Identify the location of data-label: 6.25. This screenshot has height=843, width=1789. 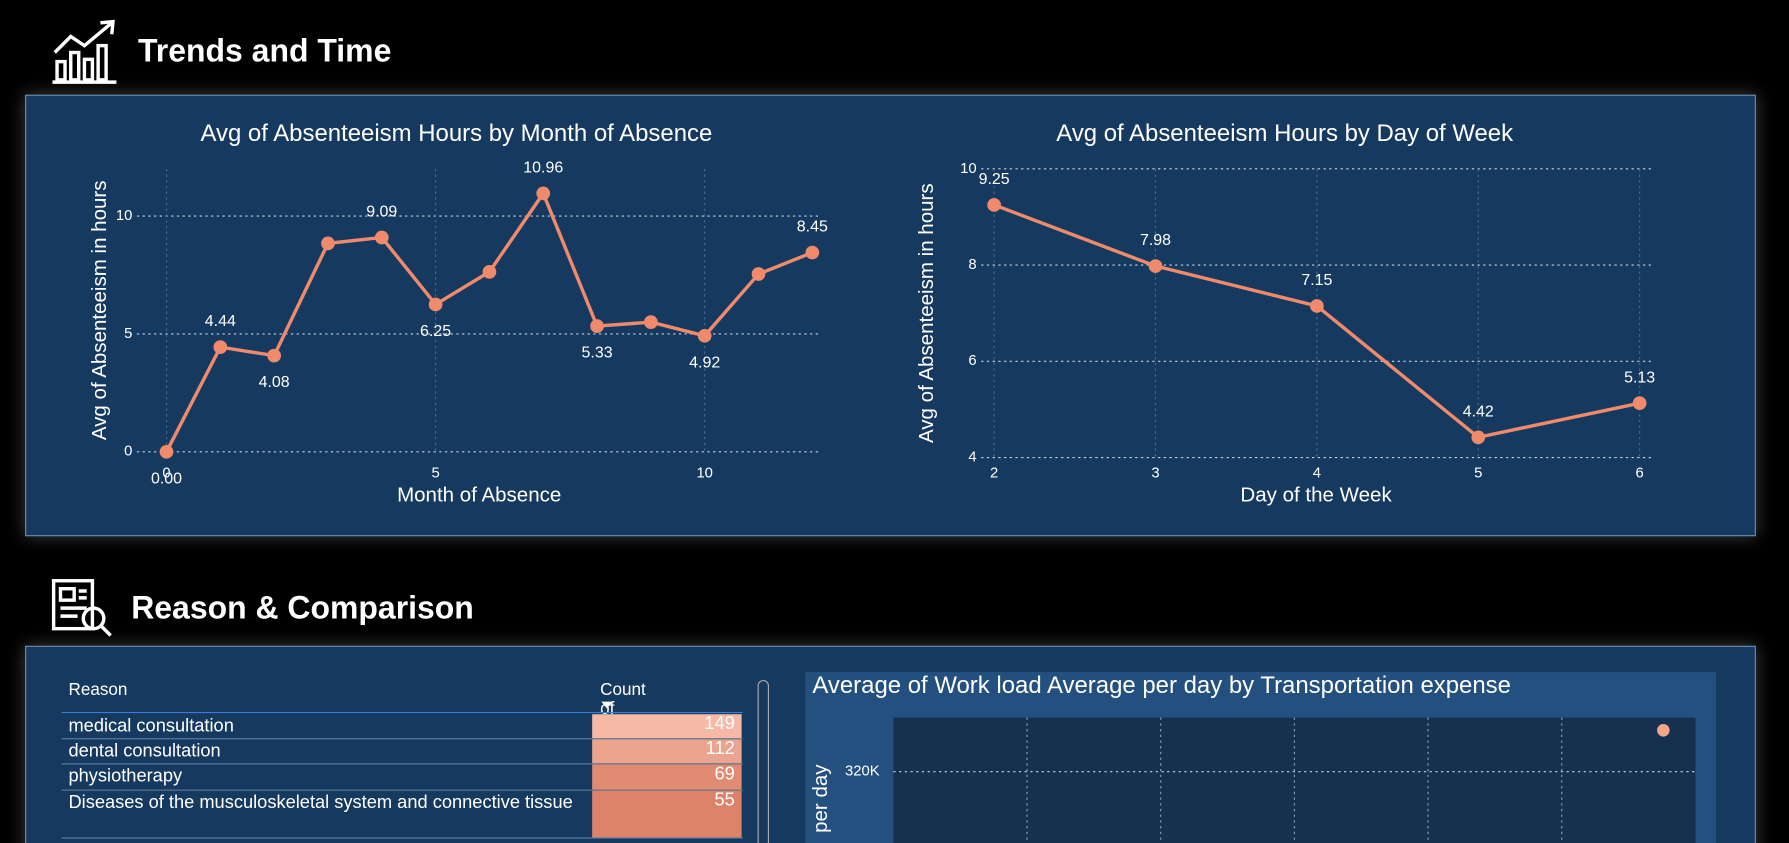
(435, 331).